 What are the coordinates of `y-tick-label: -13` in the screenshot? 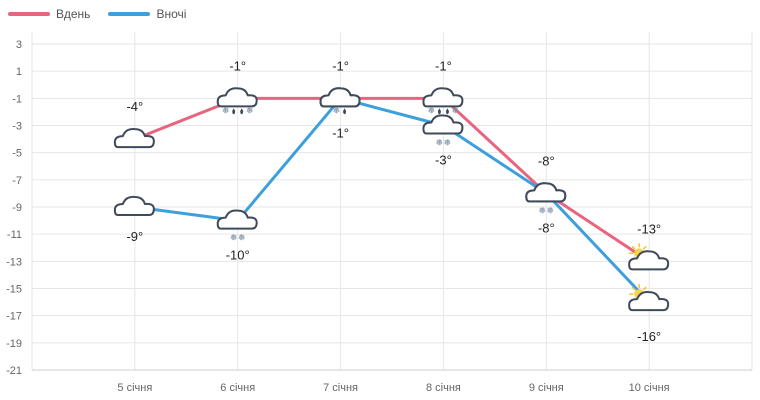 It's located at (14, 262).